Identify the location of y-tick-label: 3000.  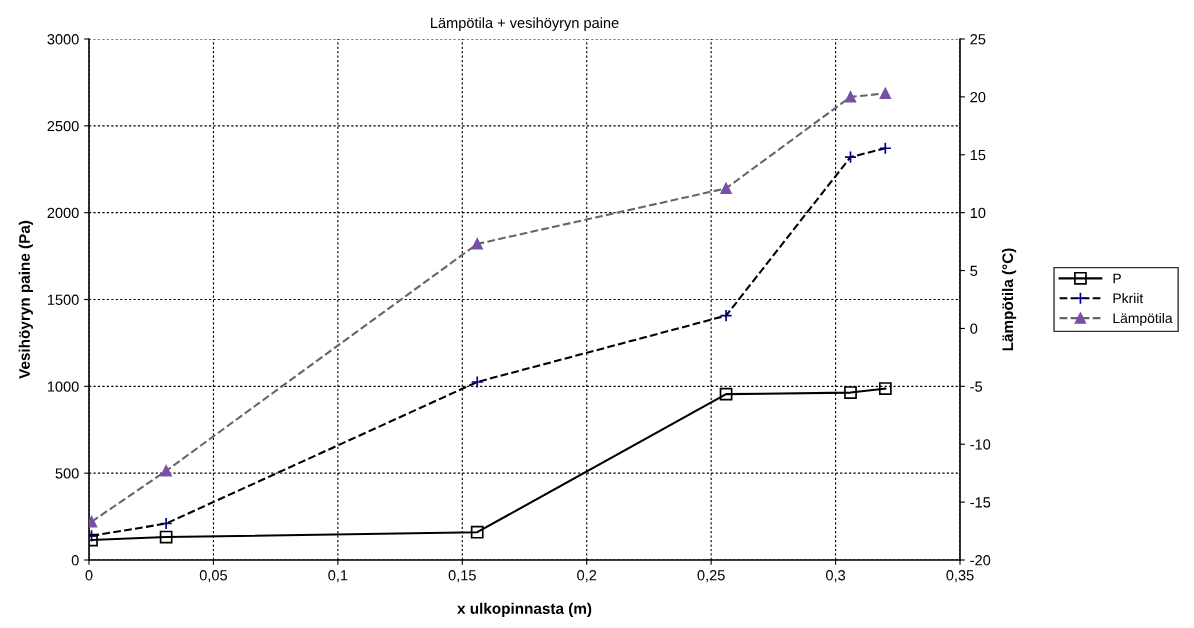
(63, 39).